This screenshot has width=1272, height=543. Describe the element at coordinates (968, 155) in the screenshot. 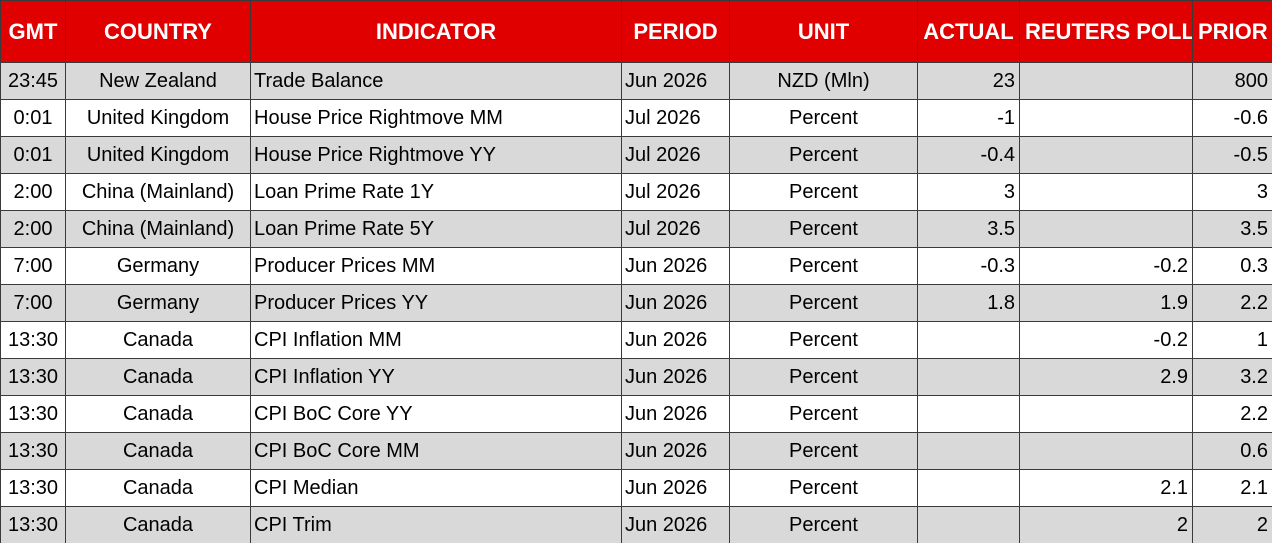

I see `actual-cell: -0.4` at that location.